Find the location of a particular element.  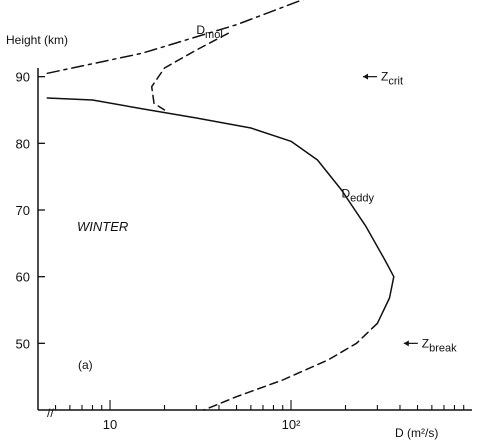

y-tick-label-70: 70 is located at coordinates (23, 210).